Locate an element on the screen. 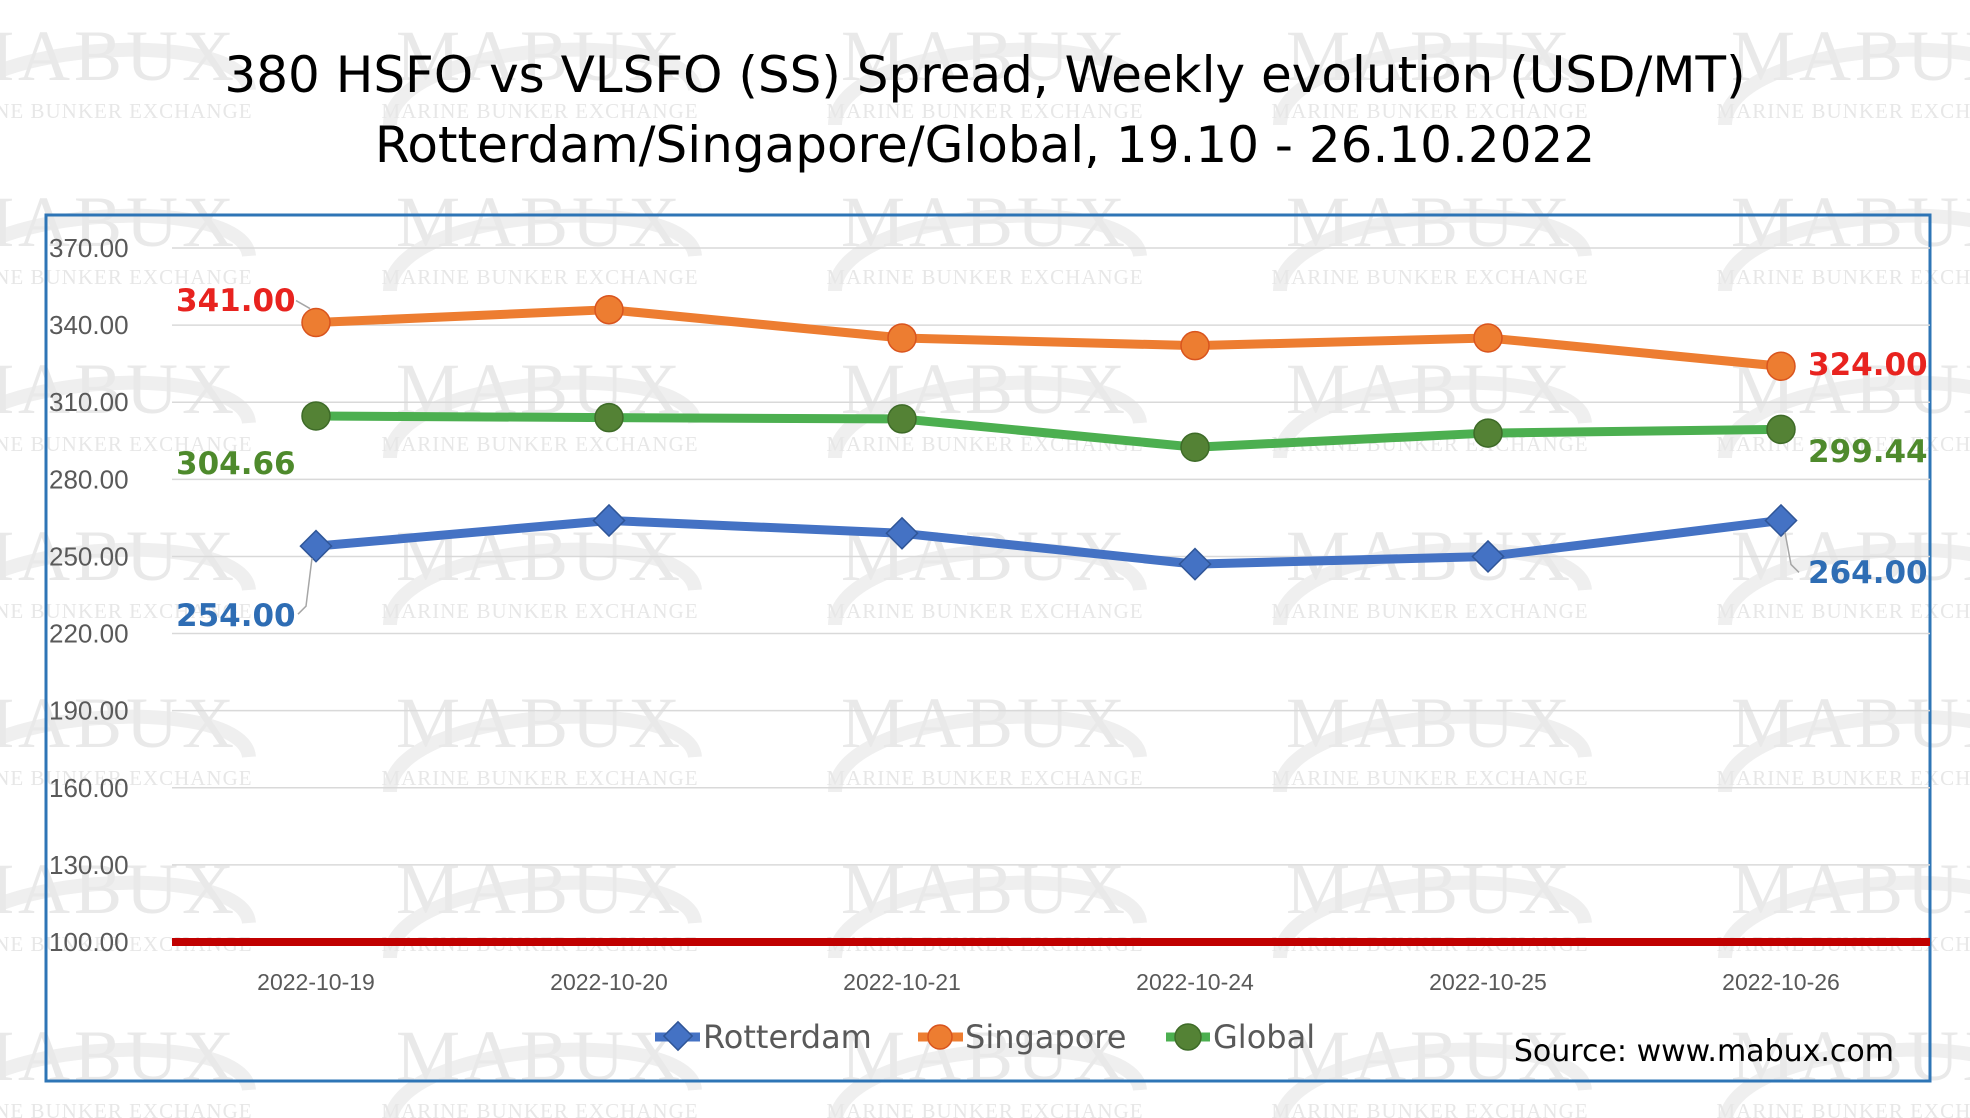 The image size is (1970, 1118). legend-item-global: Global is located at coordinates (1240, 1037).